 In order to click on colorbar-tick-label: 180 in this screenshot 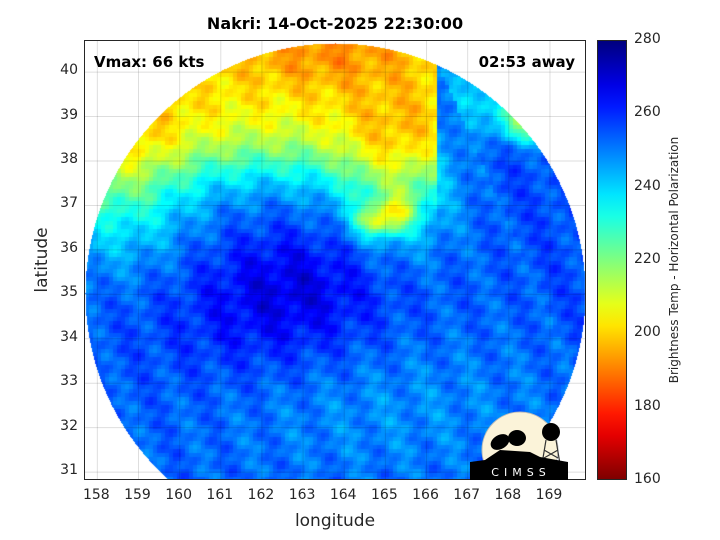, I will do `click(647, 405)`.